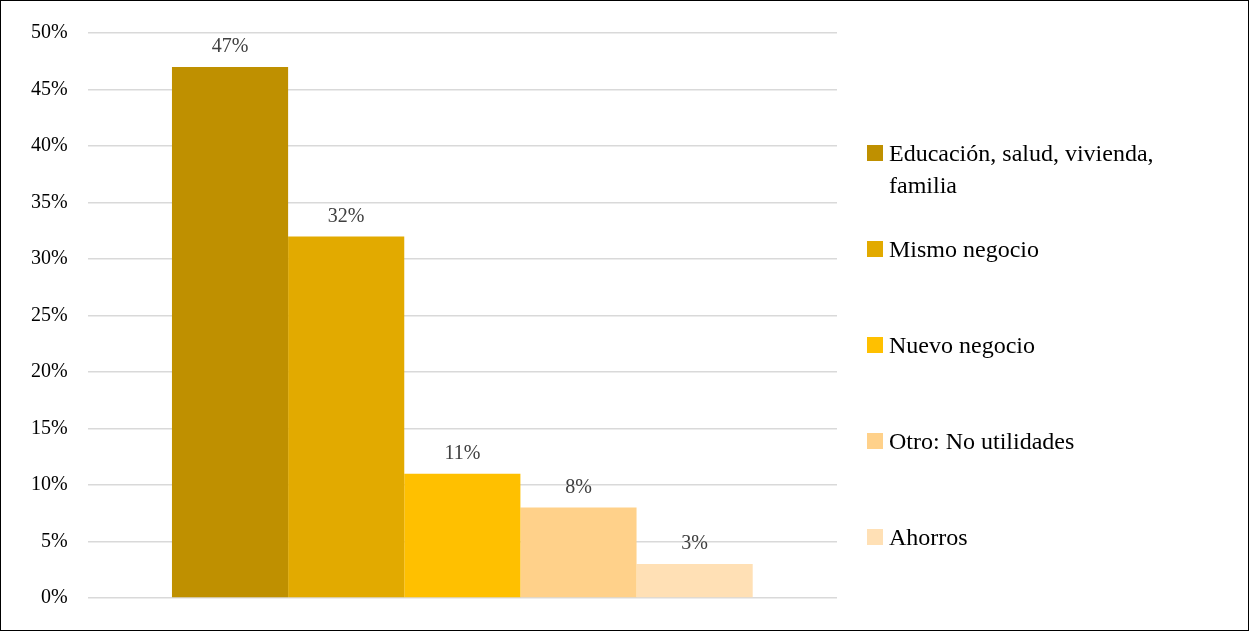 The width and height of the screenshot is (1249, 631). Describe the element at coordinates (49, 144) in the screenshot. I see `y-tick-label: 40%` at that location.